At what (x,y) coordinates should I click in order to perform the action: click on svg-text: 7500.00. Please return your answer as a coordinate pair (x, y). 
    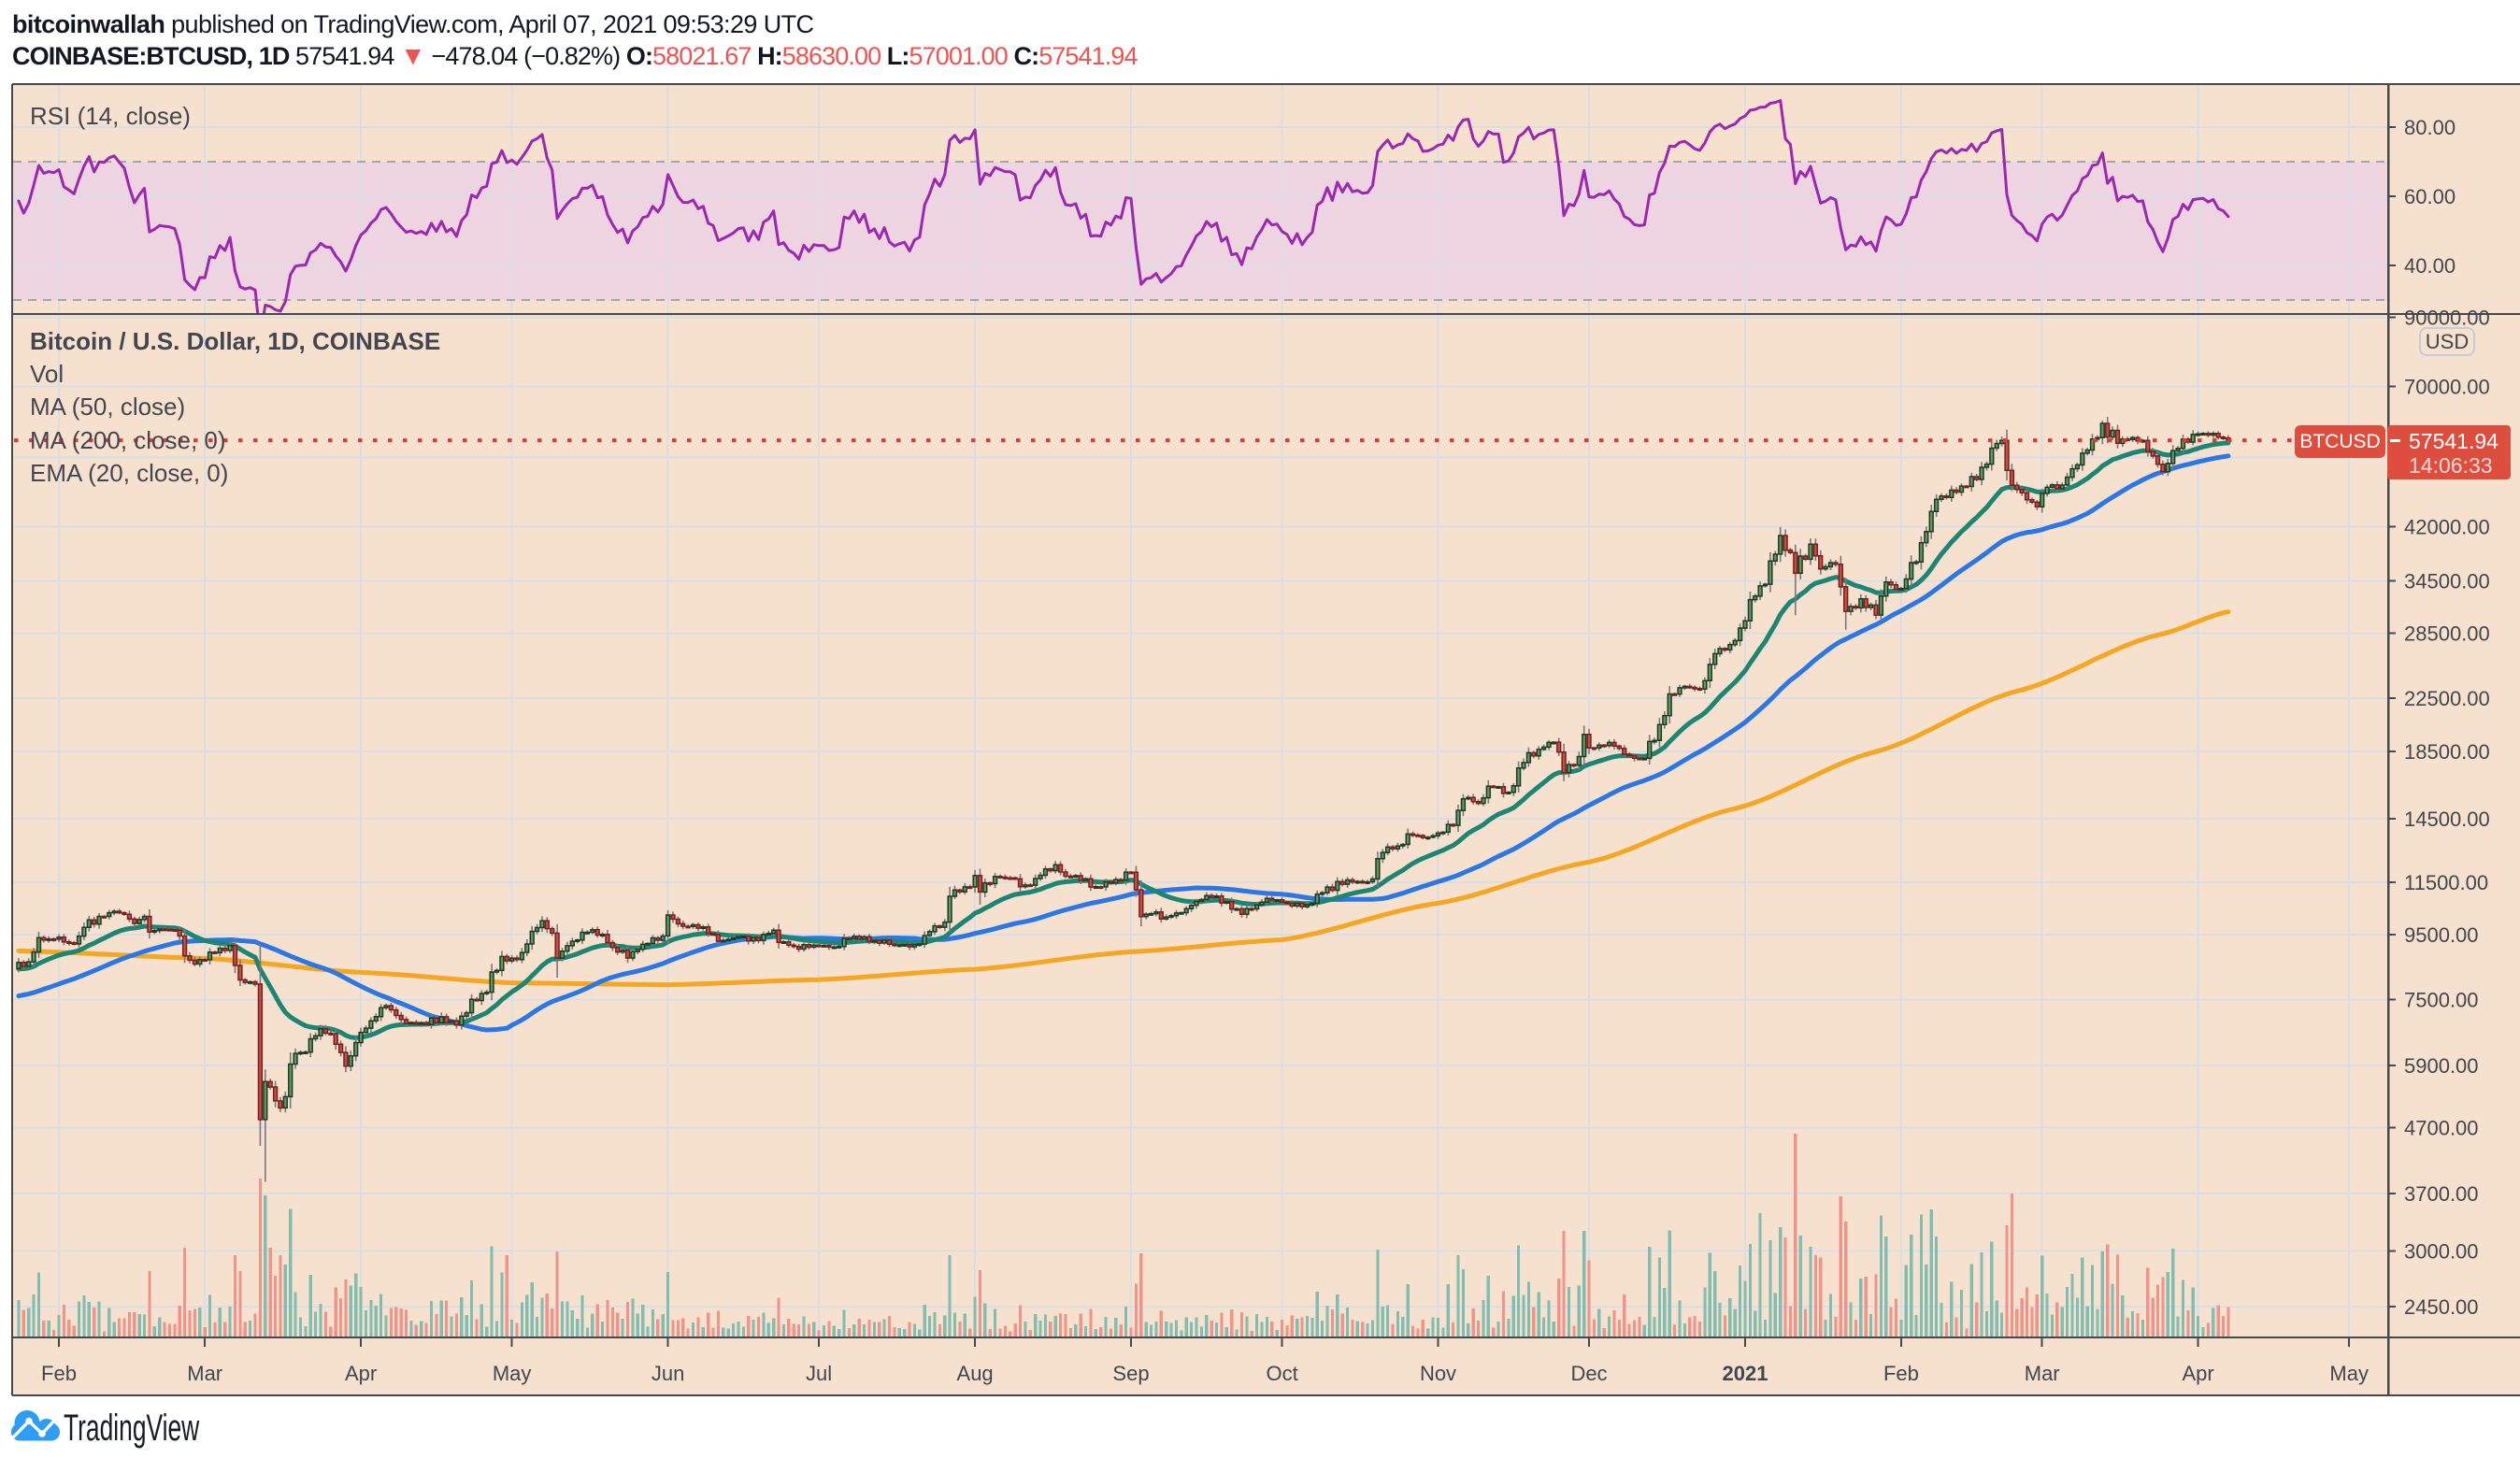
    Looking at the image, I should click on (2441, 999).